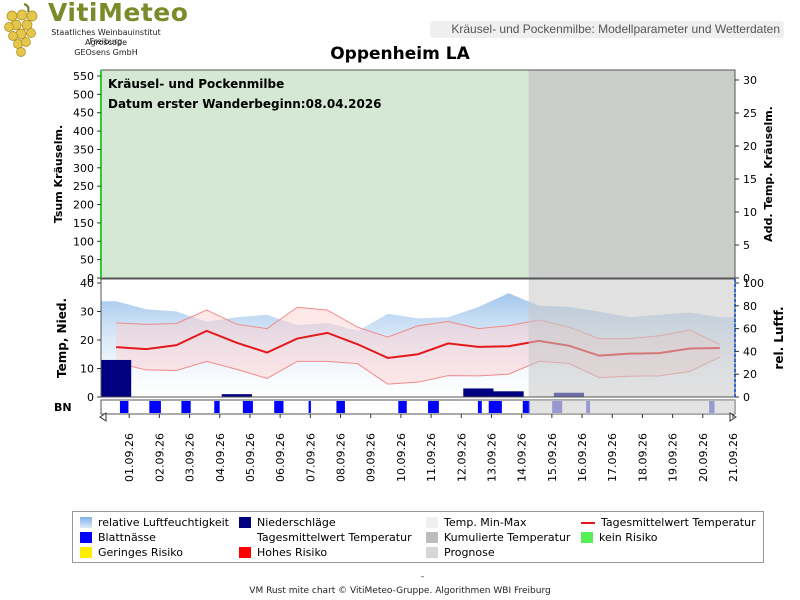 The height and width of the screenshot is (600, 800). I want to click on x-tick-label: 09.09.26, so click(371, 457).